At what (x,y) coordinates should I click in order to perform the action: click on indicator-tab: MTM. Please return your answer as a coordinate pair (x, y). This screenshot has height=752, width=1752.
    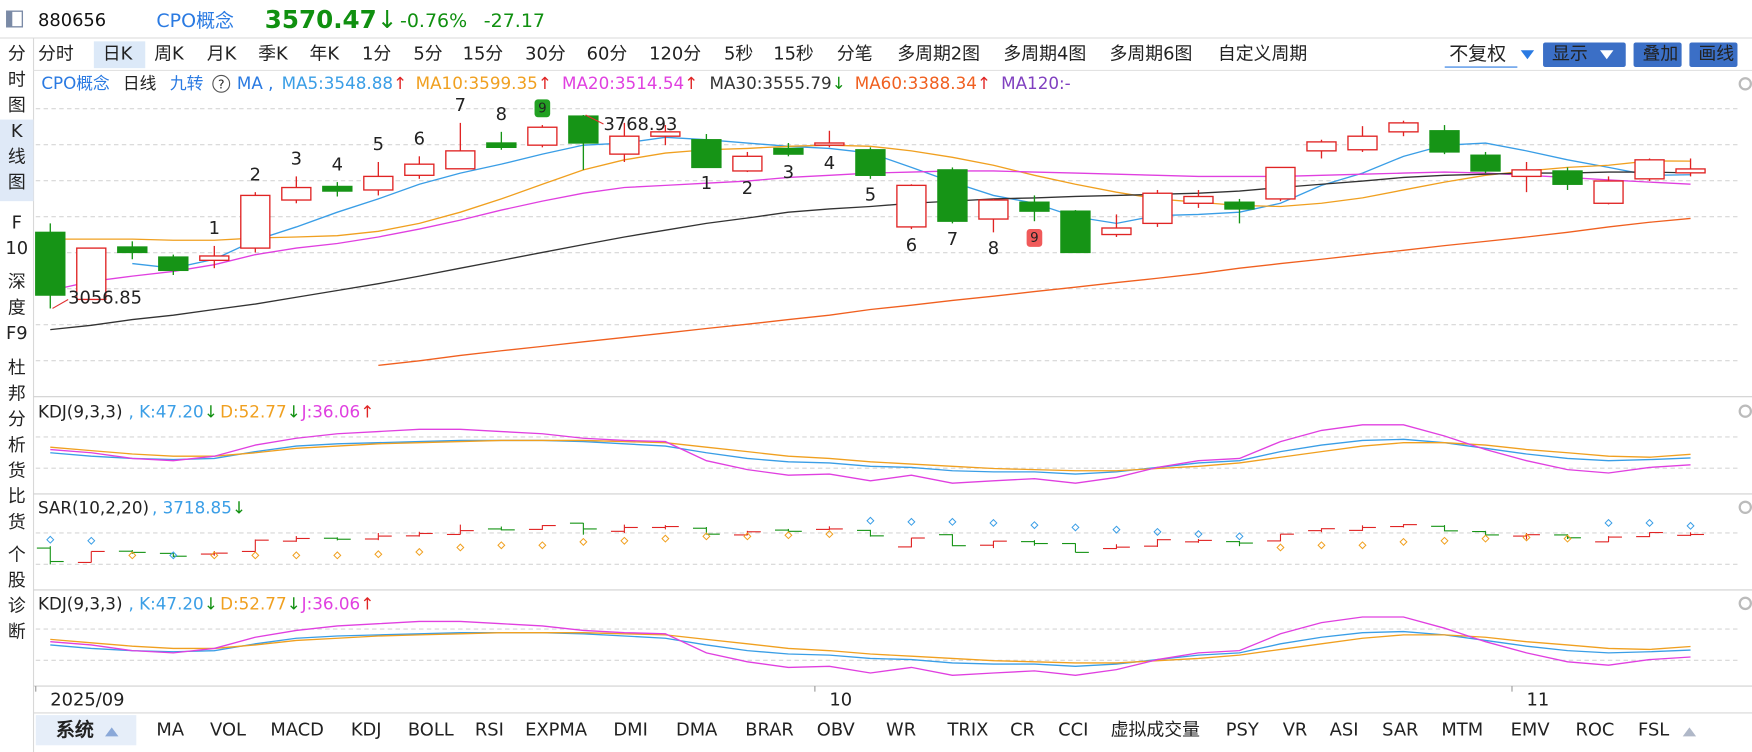
    Looking at the image, I should click on (1462, 730).